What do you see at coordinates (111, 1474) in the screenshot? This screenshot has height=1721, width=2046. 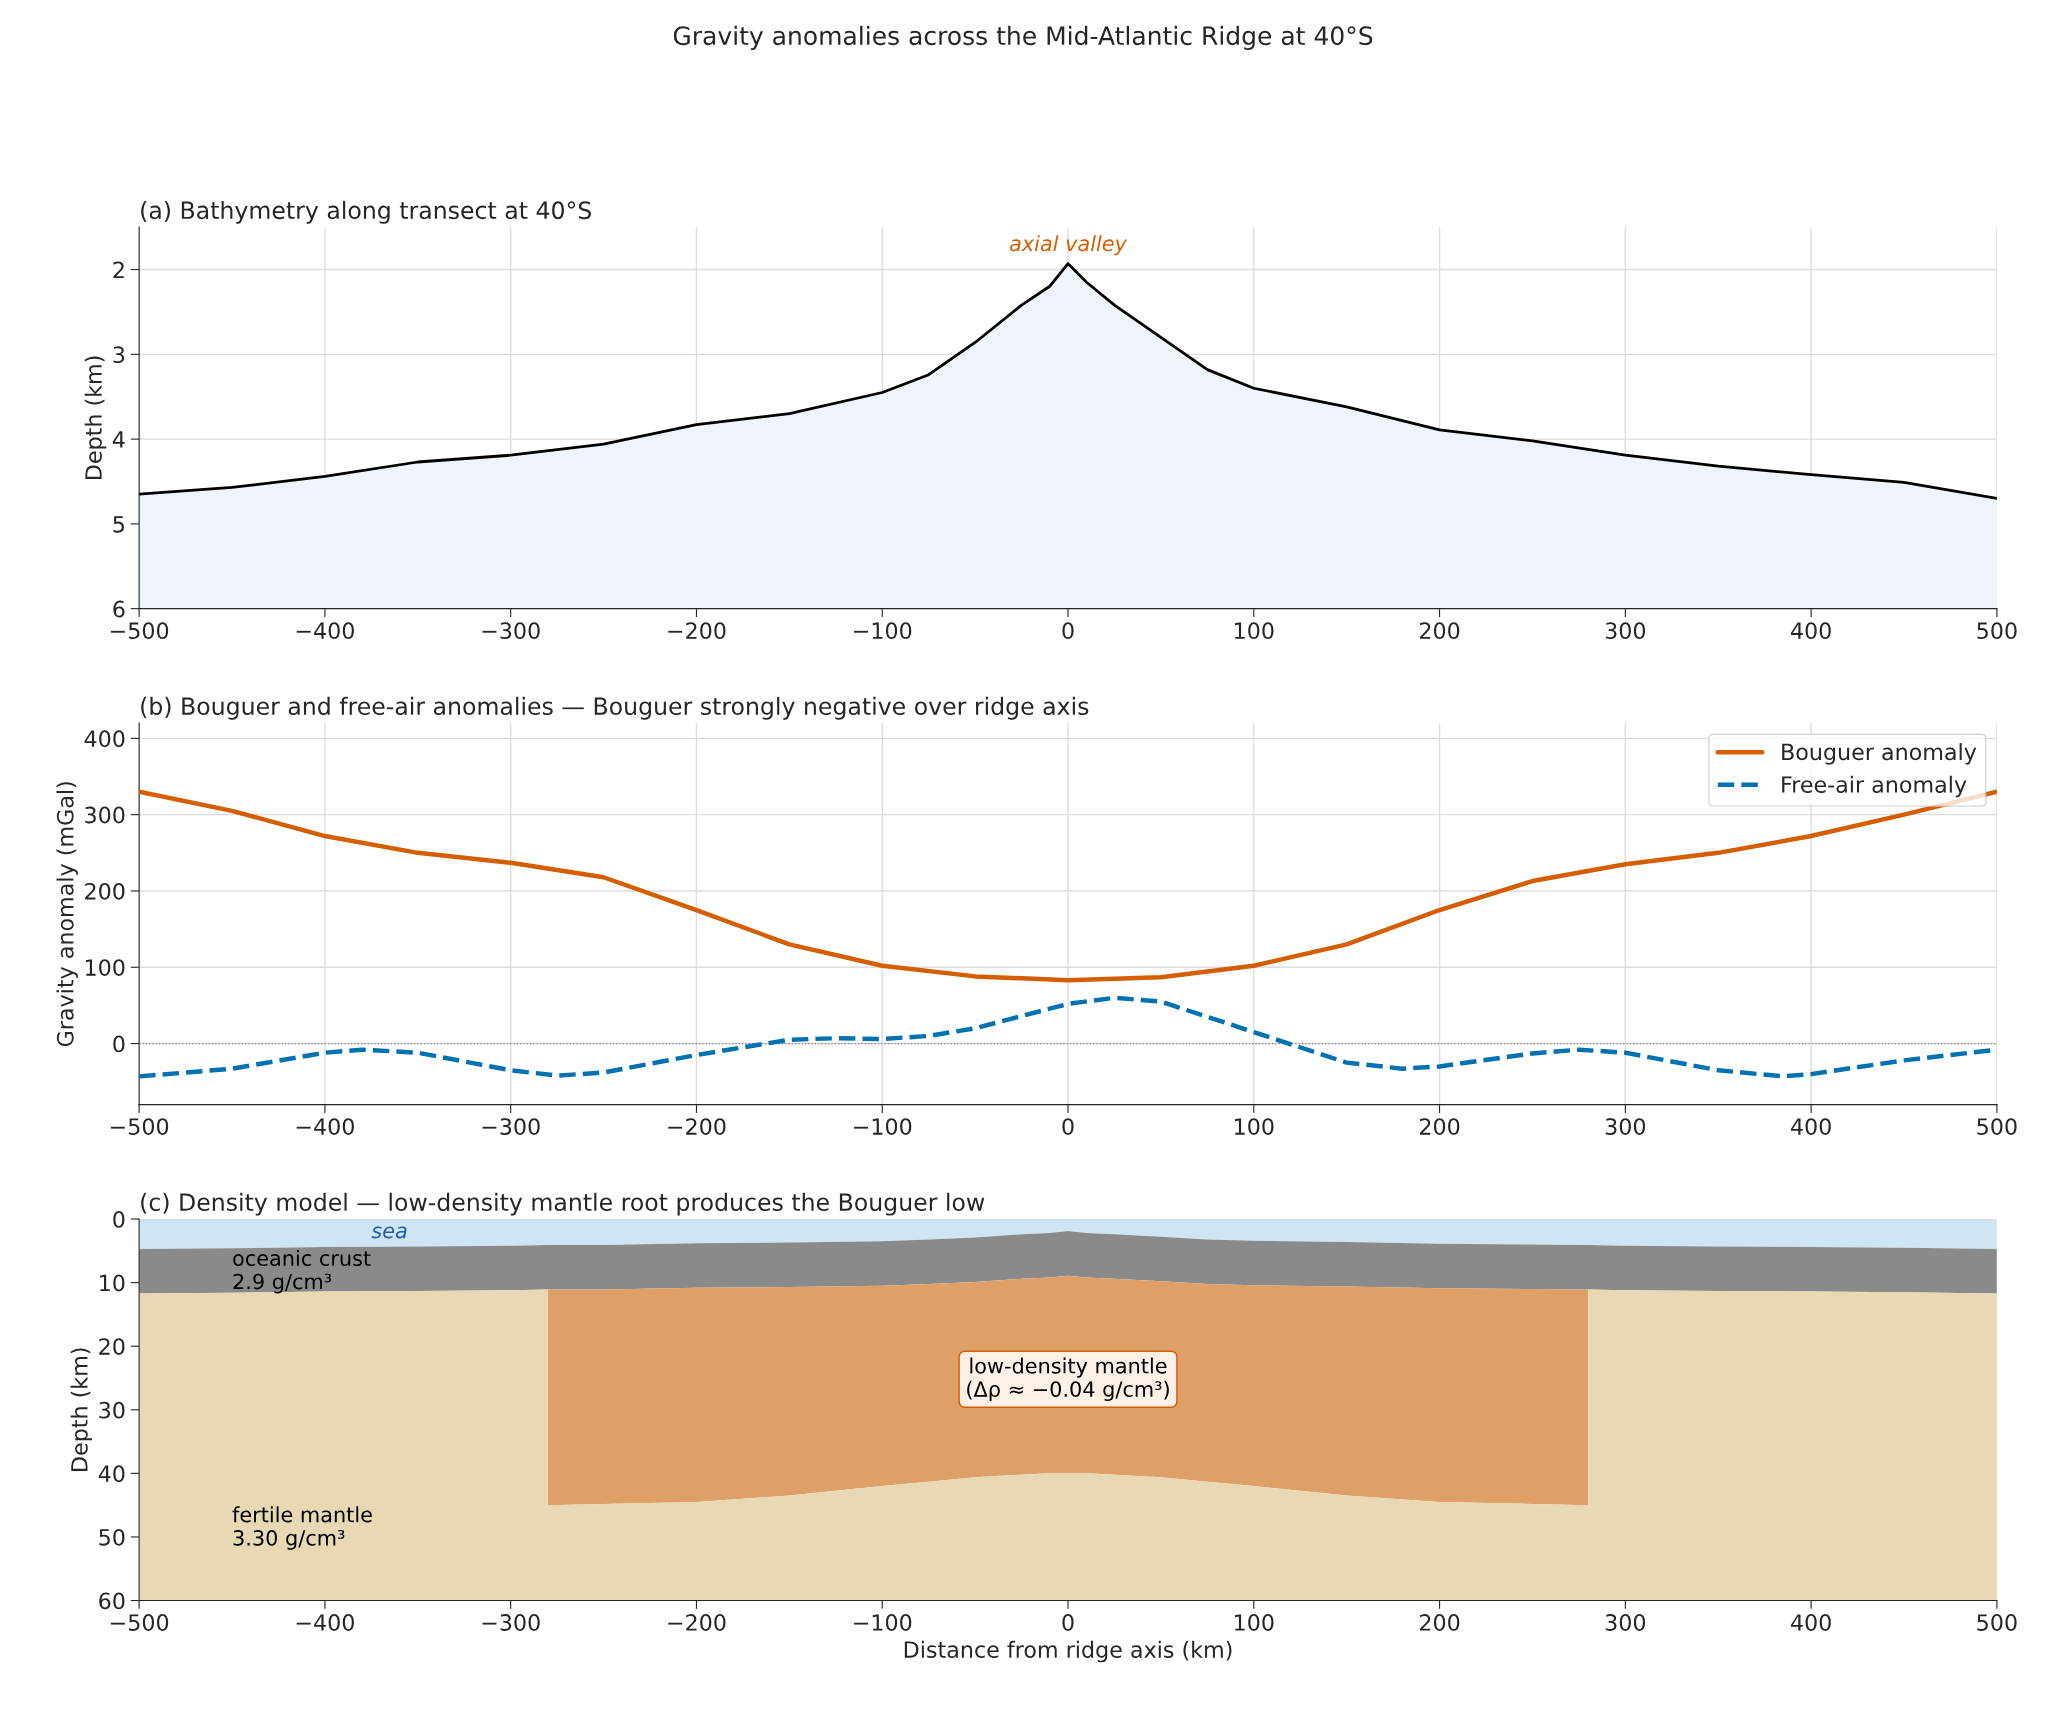 I see `y-tick-label: 40` at bounding box center [111, 1474].